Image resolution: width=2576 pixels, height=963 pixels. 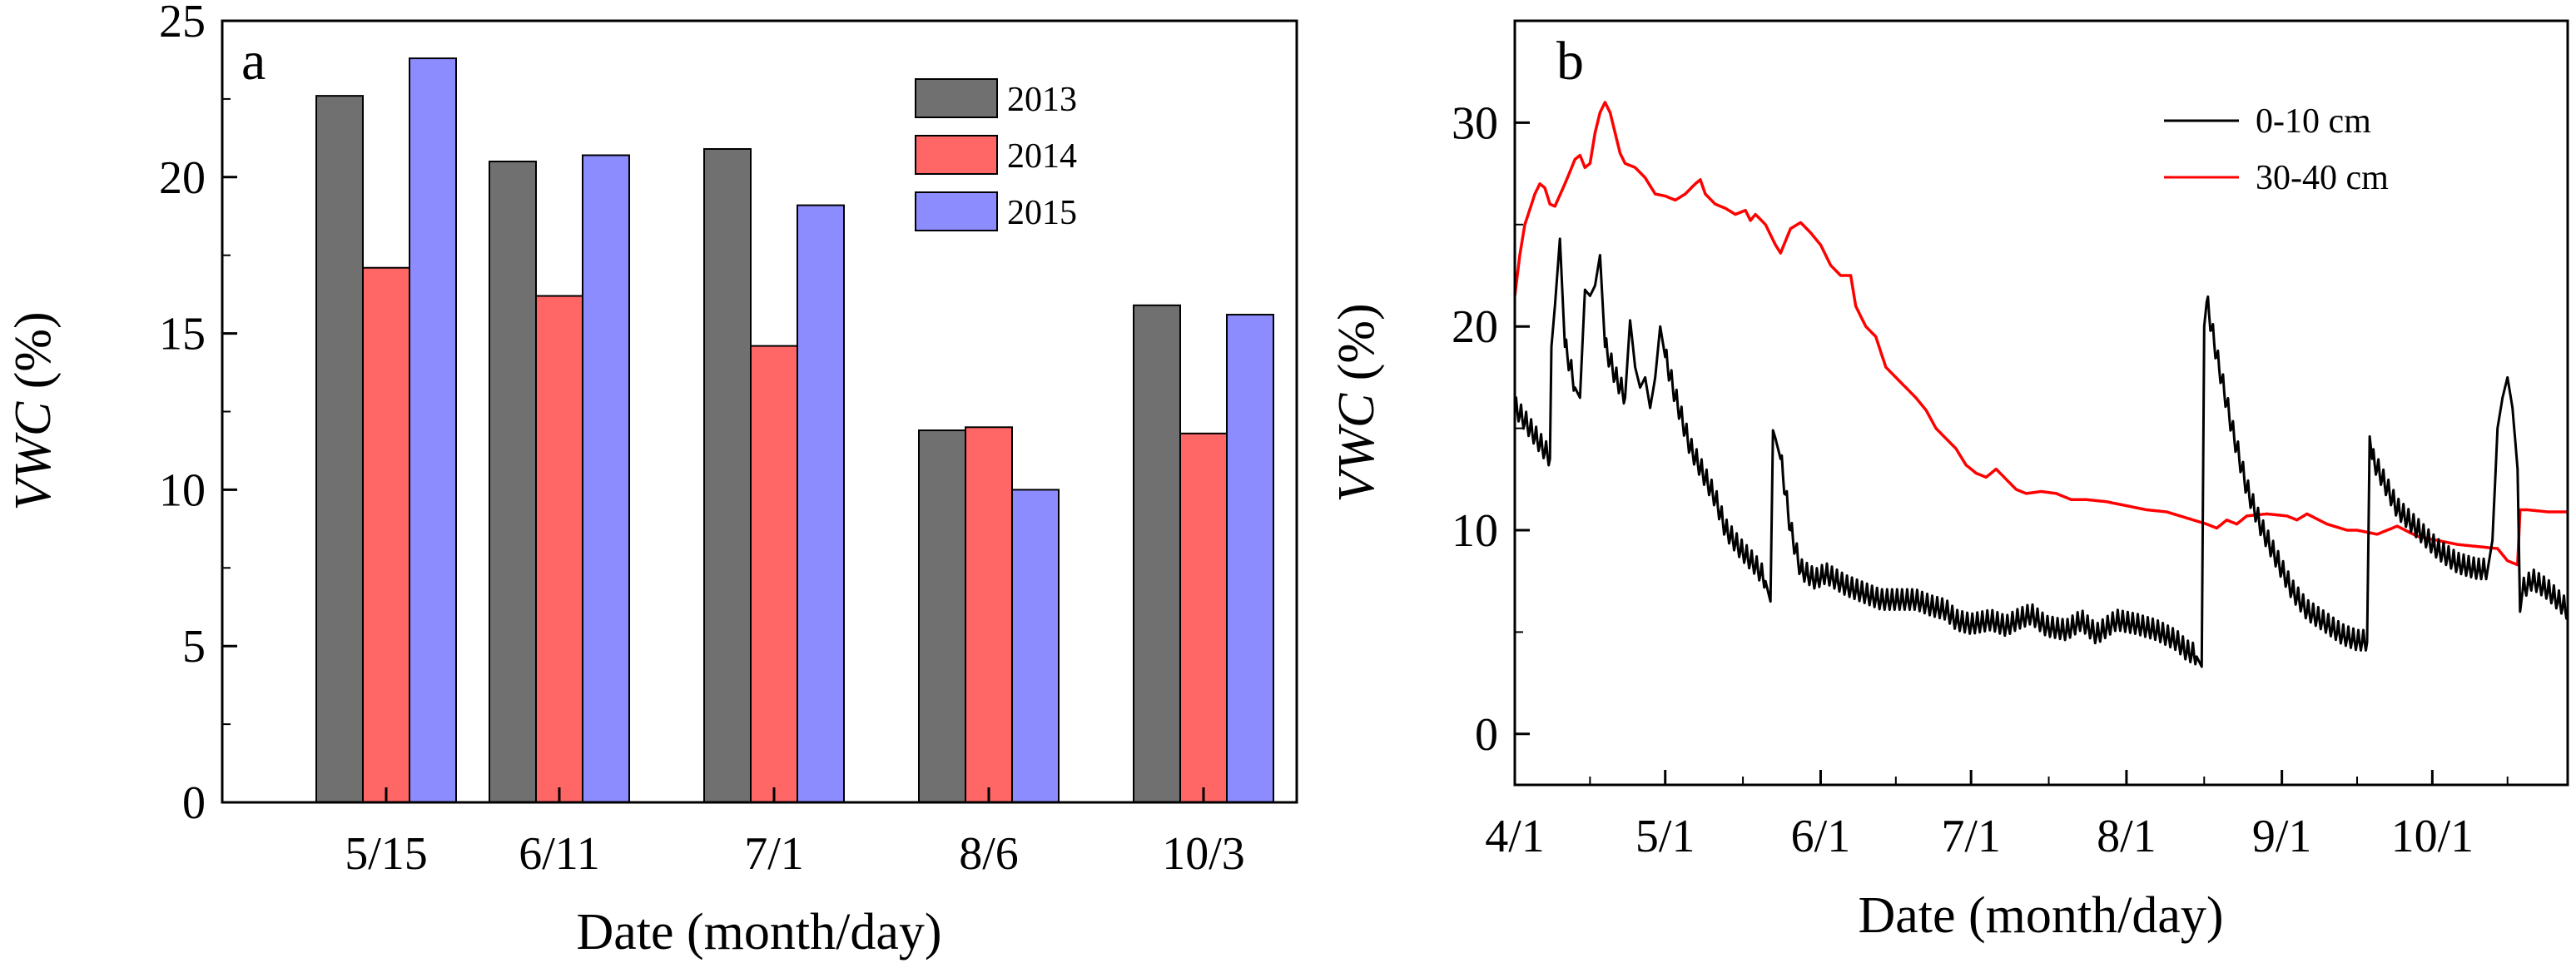 What do you see at coordinates (989, 615) in the screenshot?
I see `bar-8-6-2014` at bounding box center [989, 615].